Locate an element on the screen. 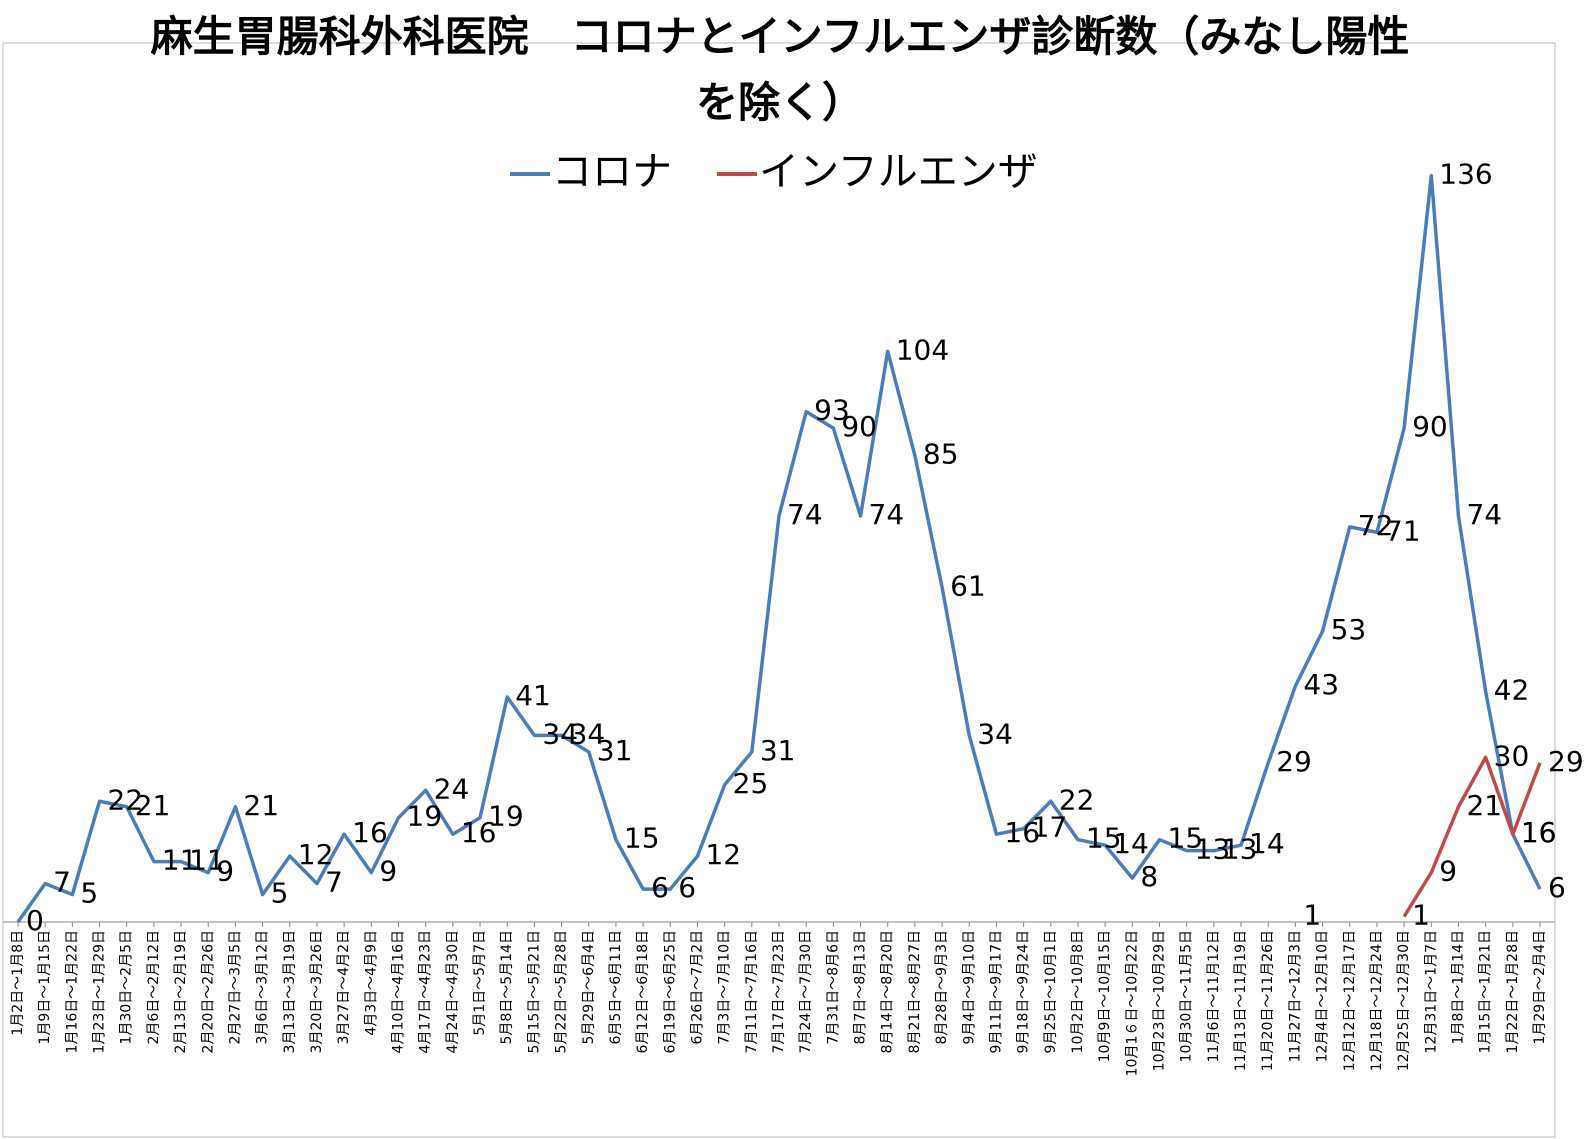 The height and width of the screenshot is (1139, 1584). x-tick-label: 7月24日～7月30日 is located at coordinates (806, 991).